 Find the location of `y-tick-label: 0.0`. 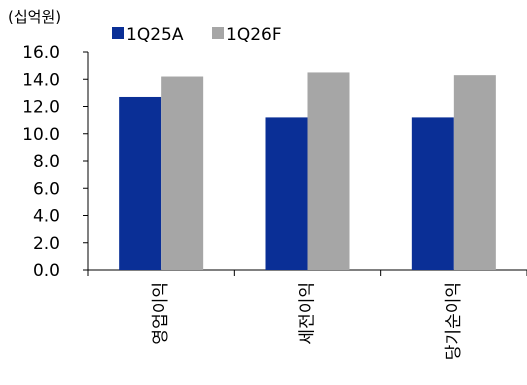

y-tick-label: 0.0 is located at coordinates (46, 271).